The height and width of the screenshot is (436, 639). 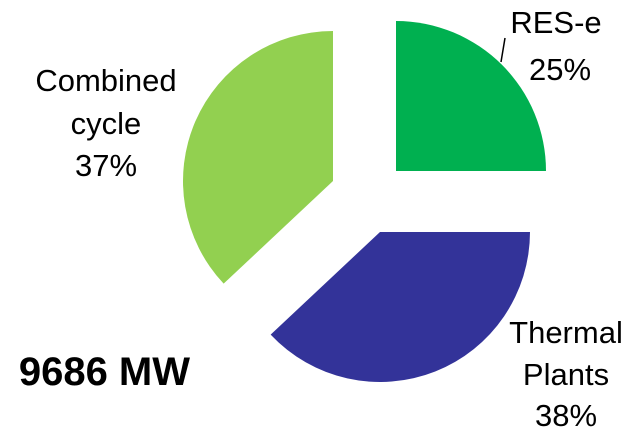 What do you see at coordinates (566, 415) in the screenshot?
I see `slice-value-thermal: 38%` at bounding box center [566, 415].